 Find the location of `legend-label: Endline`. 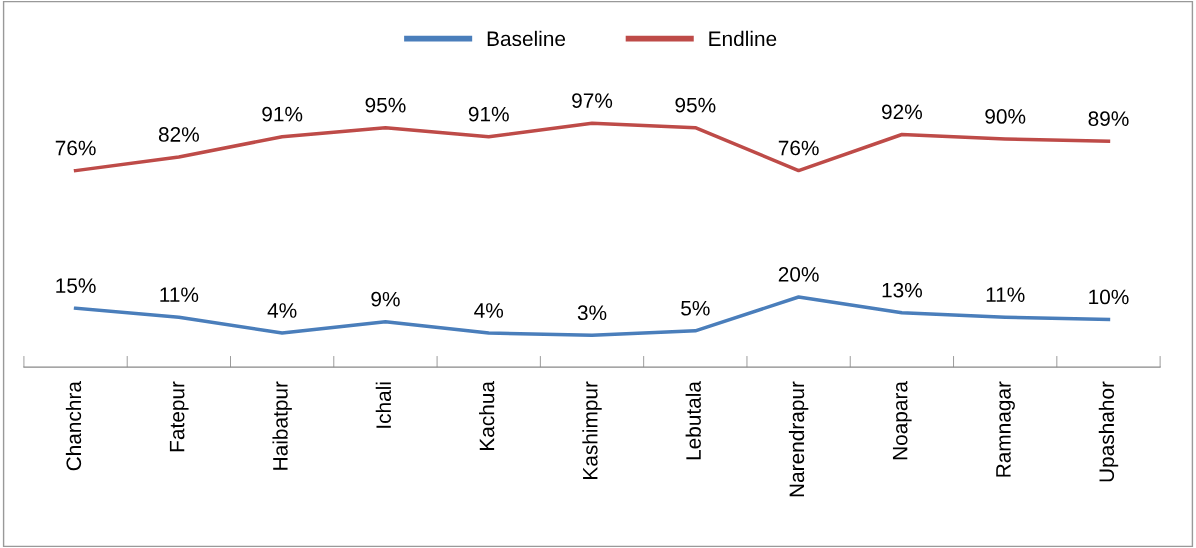

legend-label: Endline is located at coordinates (743, 38).